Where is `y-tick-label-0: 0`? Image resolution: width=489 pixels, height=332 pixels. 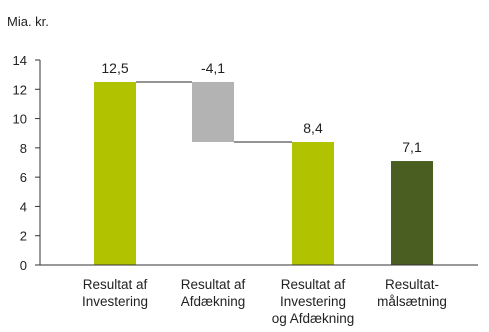
y-tick-label-0: 0 is located at coordinates (23, 265).